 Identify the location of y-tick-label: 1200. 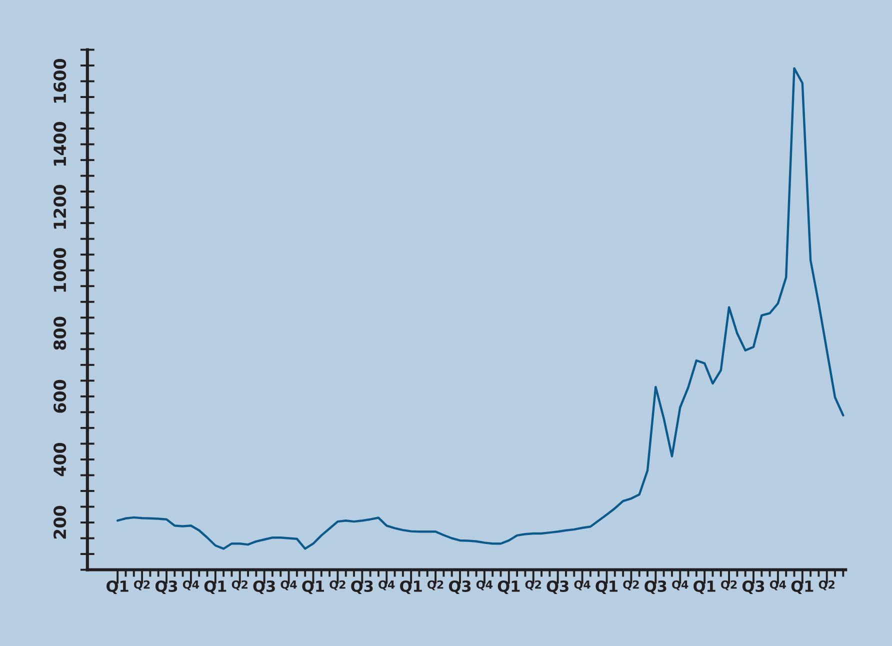
(60, 206).